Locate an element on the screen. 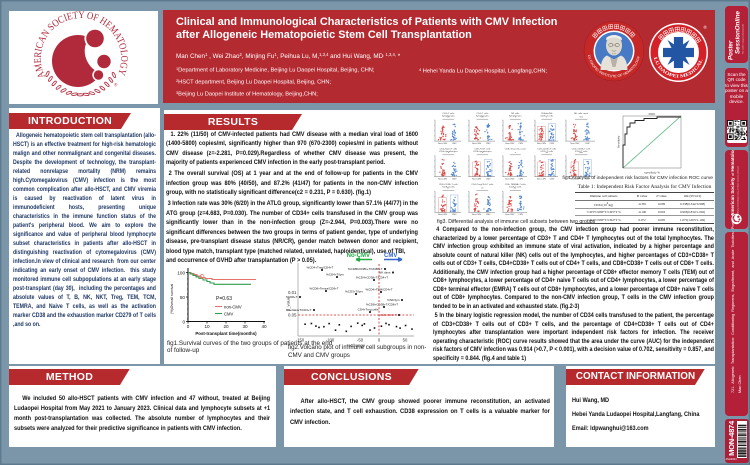 This screenshot has width=750, height=465. svg-text: -150 is located at coordinates (300, 340).